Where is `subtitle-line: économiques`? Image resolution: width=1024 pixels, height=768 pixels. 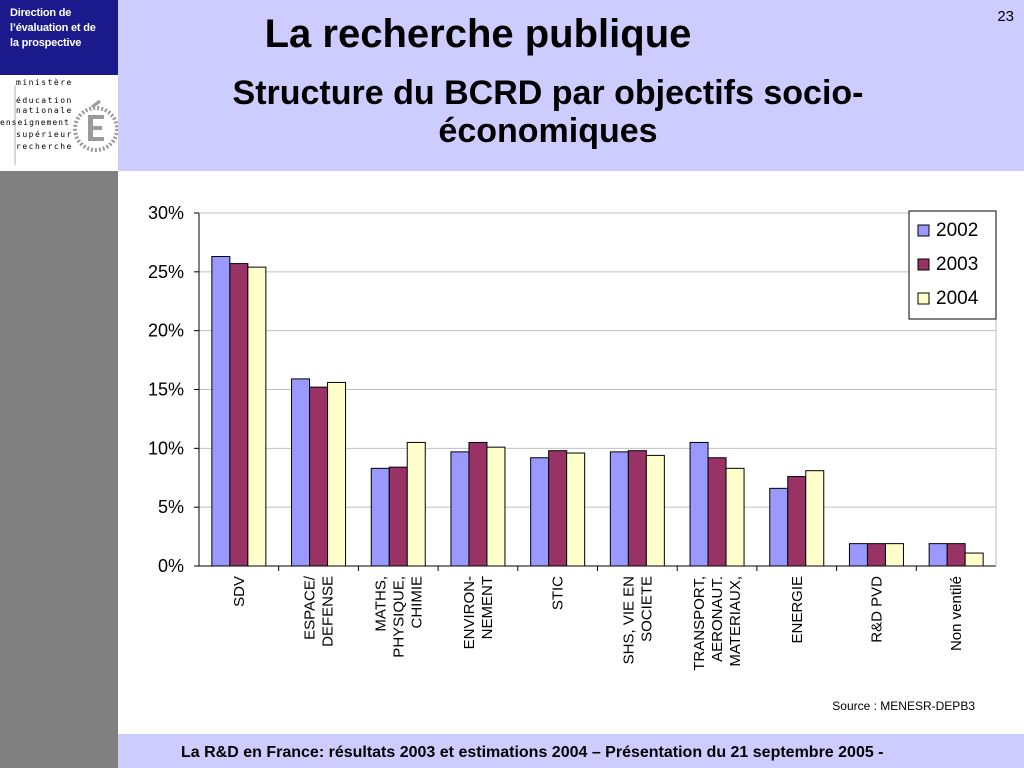 subtitle-line: économiques is located at coordinates (548, 131).